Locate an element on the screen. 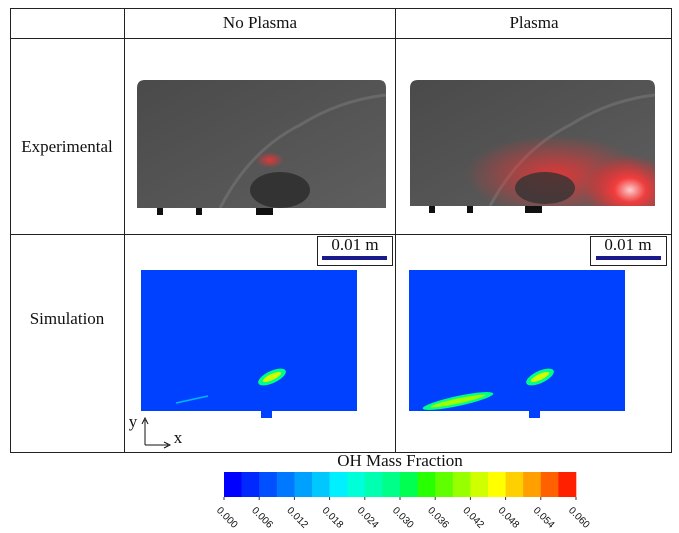  colorbar-tick-label: 0.054 is located at coordinates (544, 518).